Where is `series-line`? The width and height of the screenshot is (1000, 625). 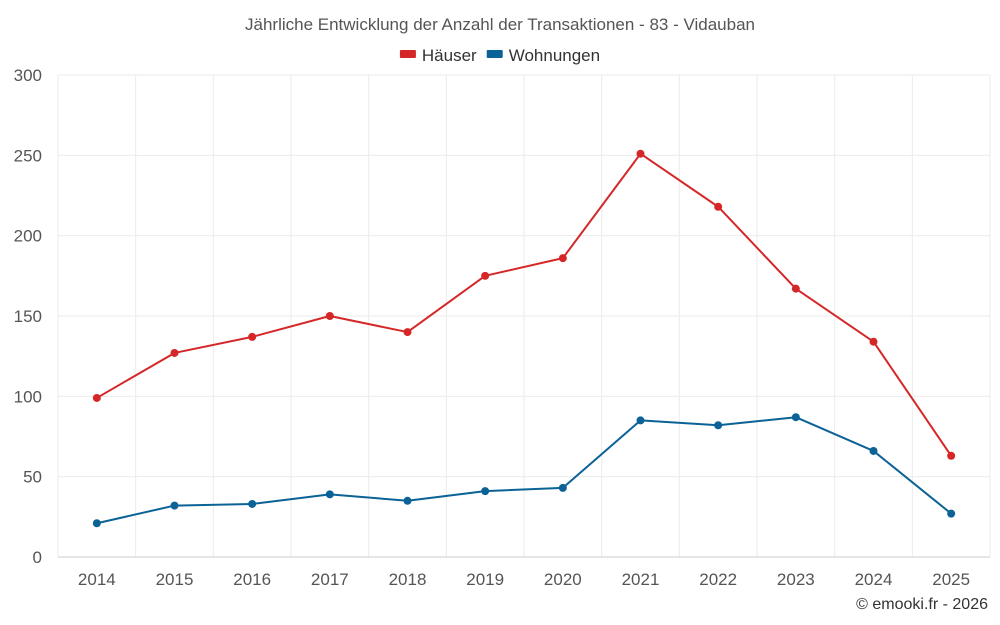 series-line is located at coordinates (524, 470).